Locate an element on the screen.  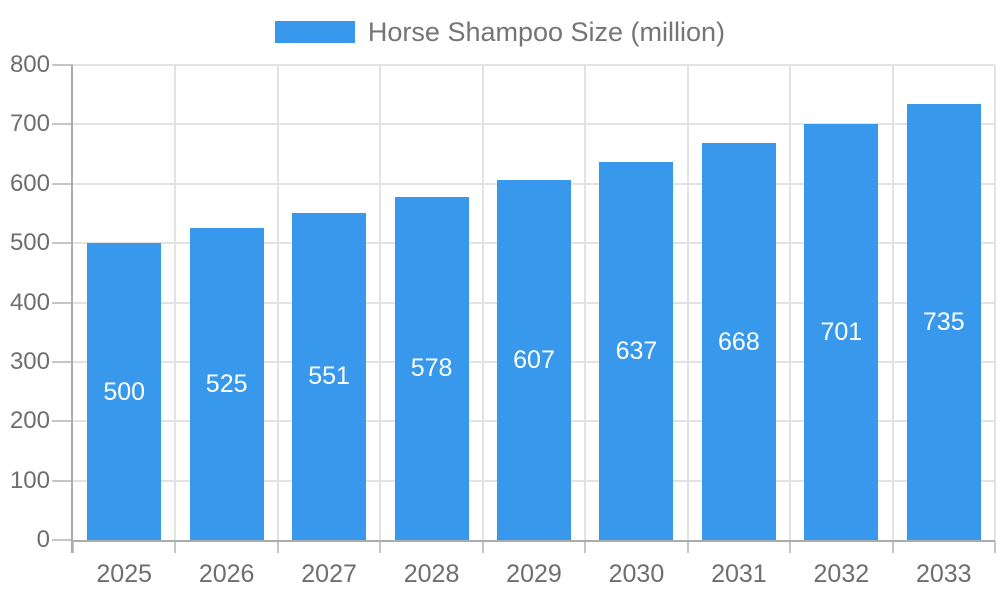
x-tick-label: 2030 is located at coordinates (636, 574).